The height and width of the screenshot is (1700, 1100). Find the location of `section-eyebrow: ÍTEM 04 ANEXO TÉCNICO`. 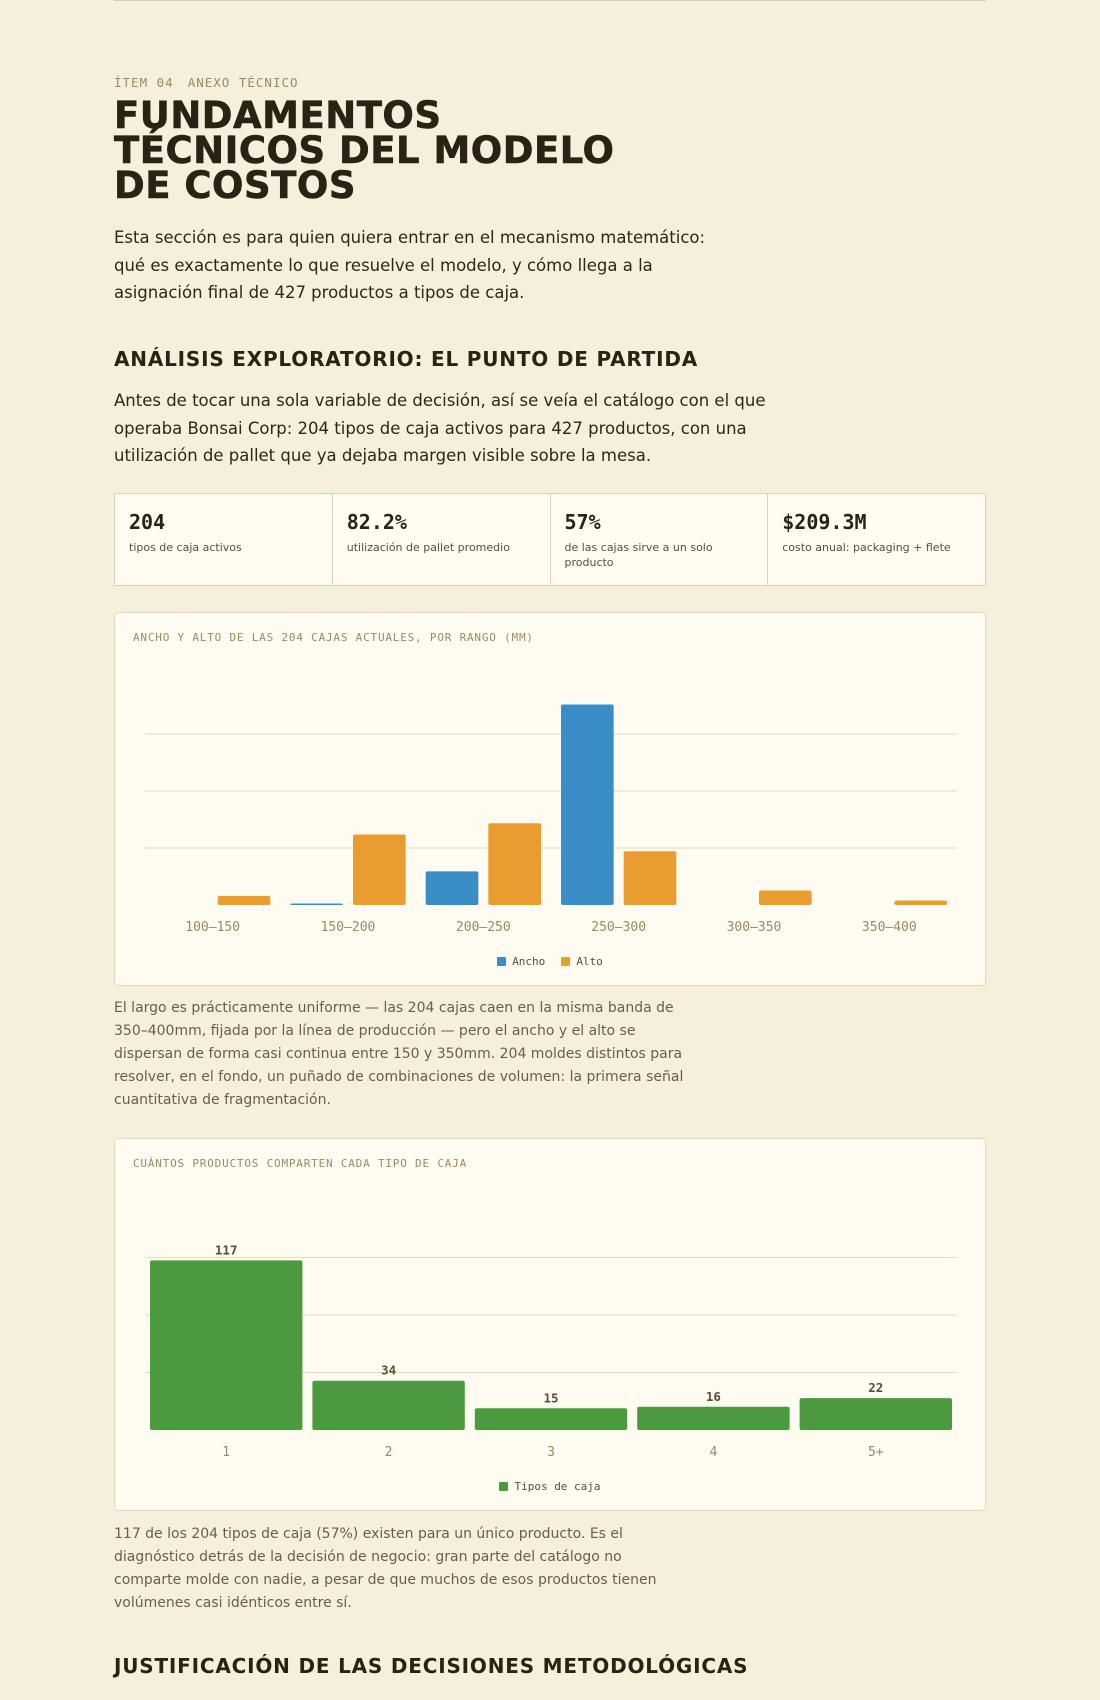

section-eyebrow: ÍTEM 04 ANEXO TÉCNICO is located at coordinates (206, 82).